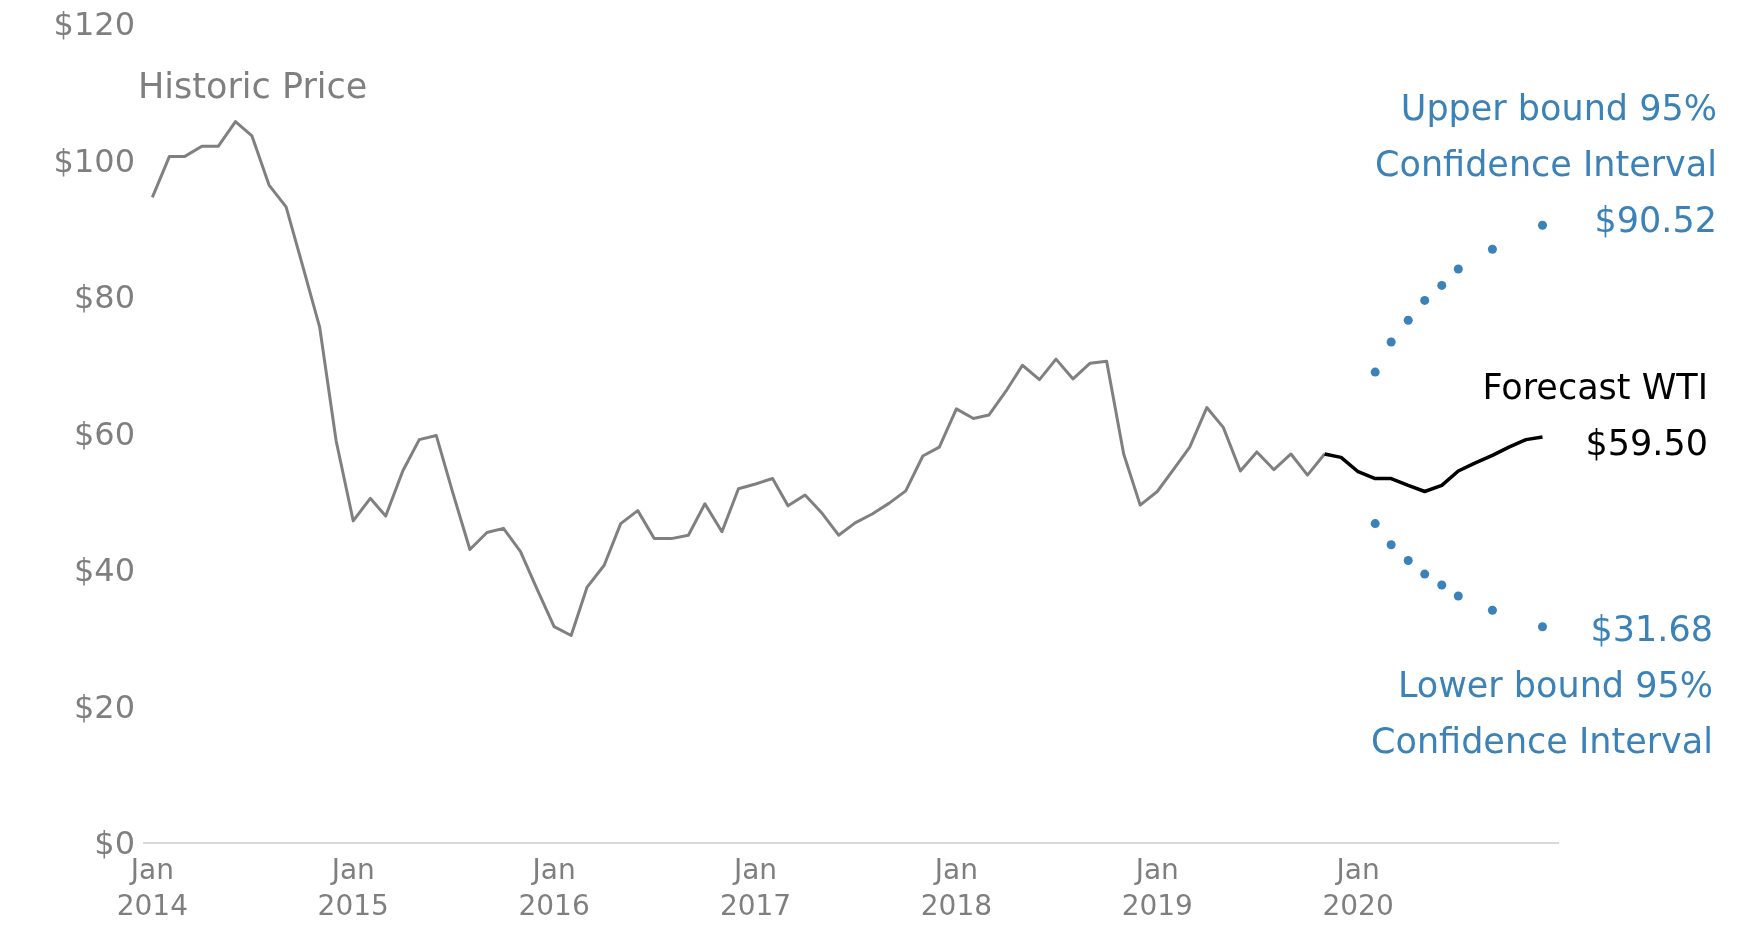 The image size is (1737, 941). What do you see at coordinates (94, 24) in the screenshot?
I see `y-tick-label: $120` at bounding box center [94, 24].